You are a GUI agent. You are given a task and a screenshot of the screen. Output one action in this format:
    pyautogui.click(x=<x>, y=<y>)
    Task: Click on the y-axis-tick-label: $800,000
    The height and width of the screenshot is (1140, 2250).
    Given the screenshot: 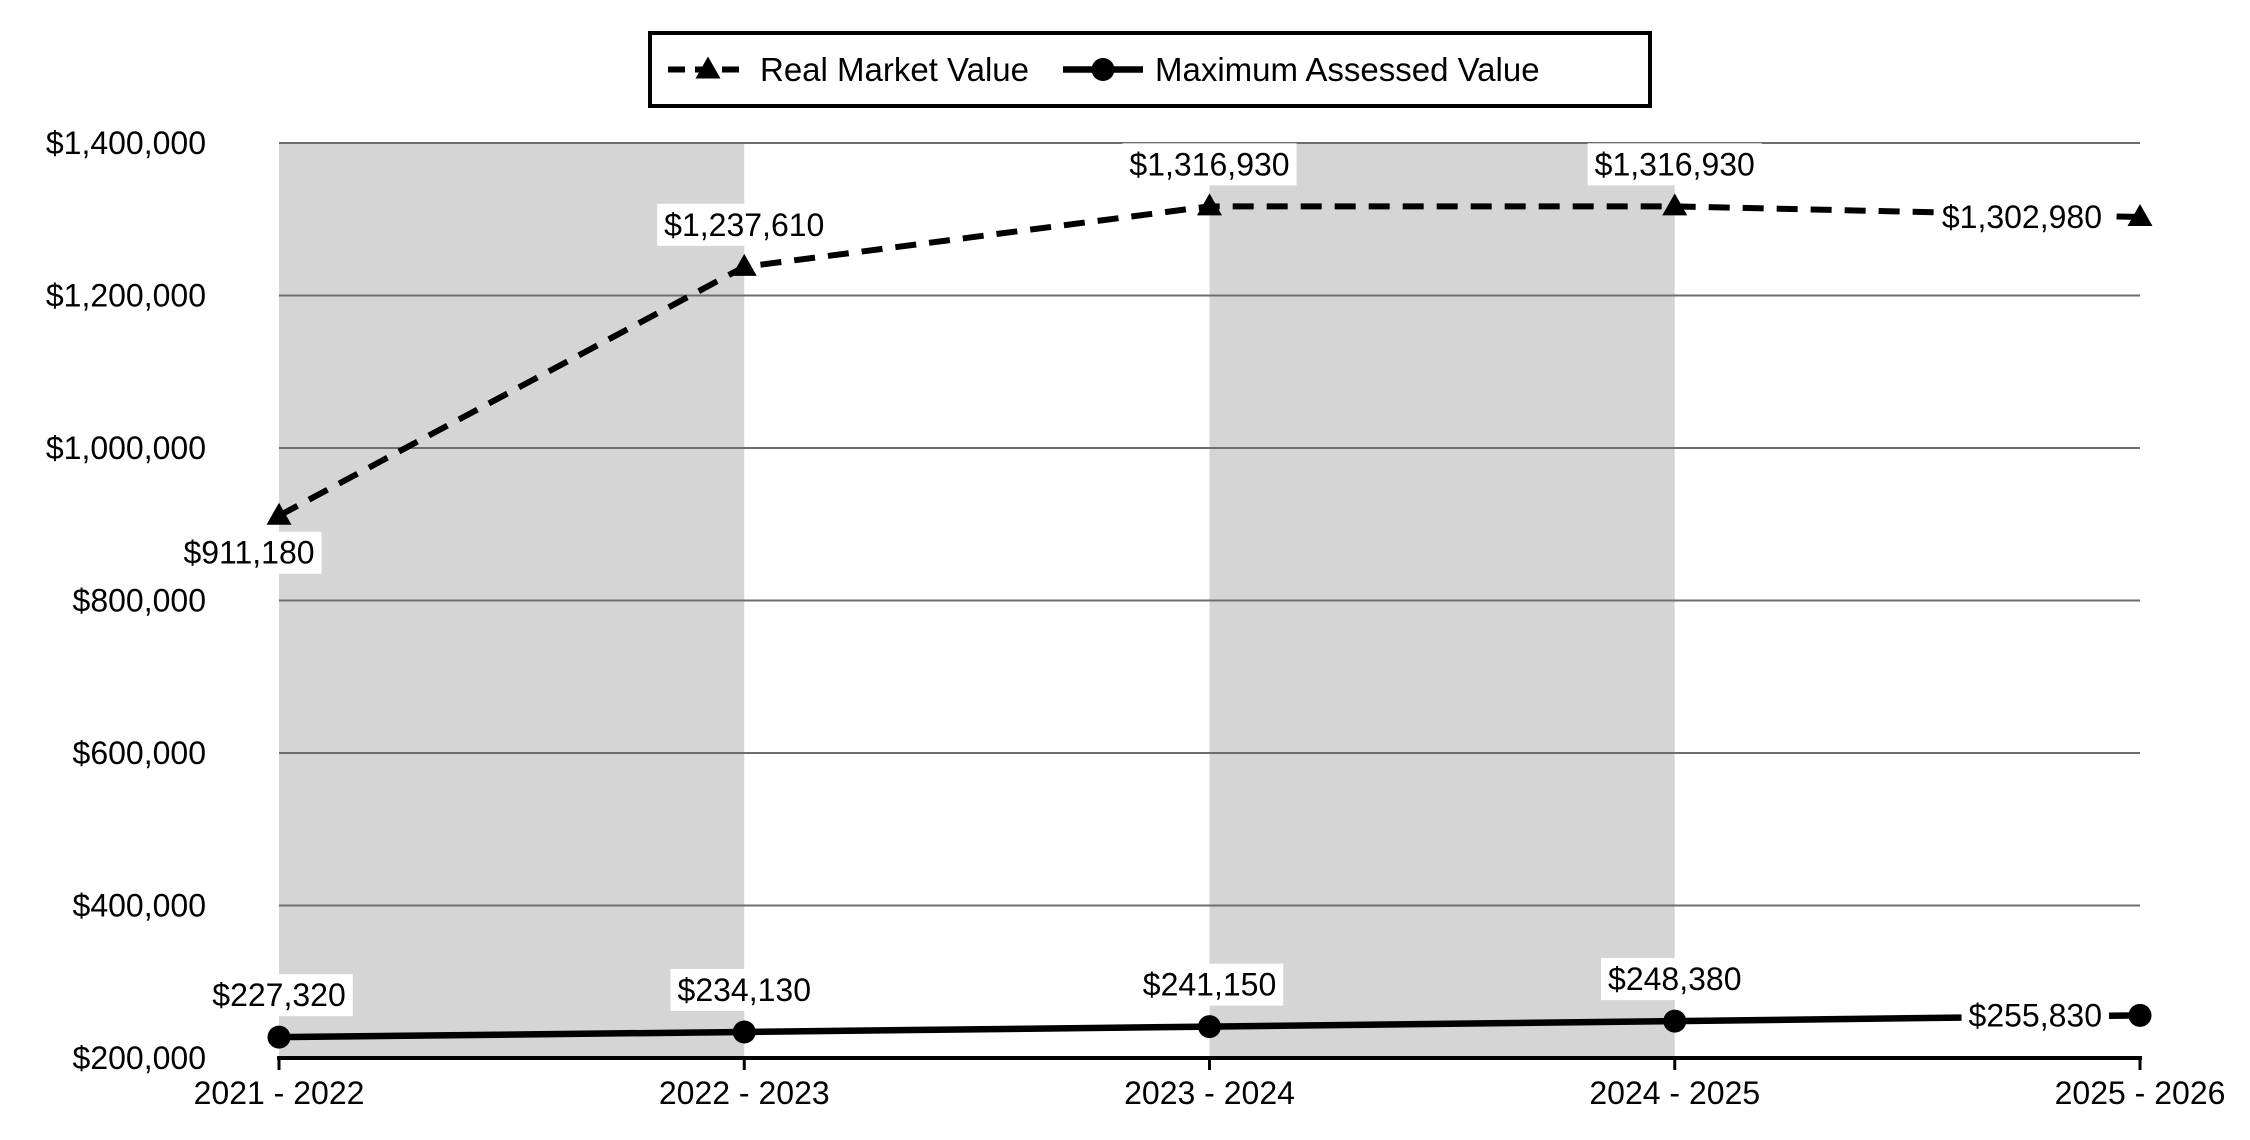 What is the action you would take?
    pyautogui.click(x=139, y=601)
    